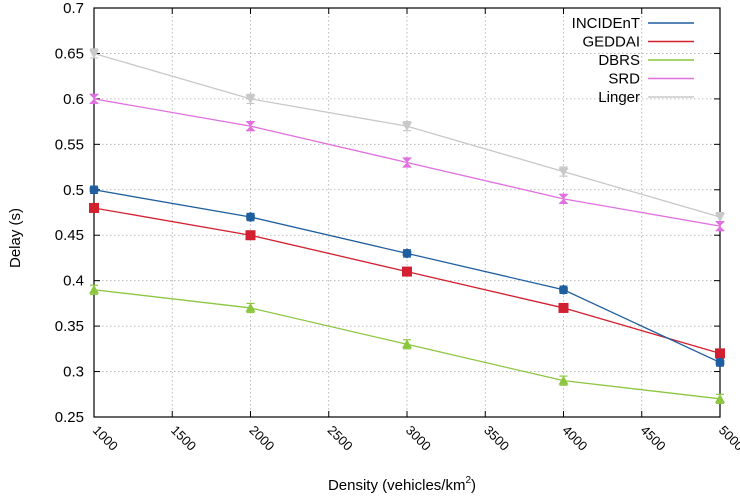 The image size is (740, 498). Describe the element at coordinates (606, 23) in the screenshot. I see `legend-label: INCIDEnT` at that location.